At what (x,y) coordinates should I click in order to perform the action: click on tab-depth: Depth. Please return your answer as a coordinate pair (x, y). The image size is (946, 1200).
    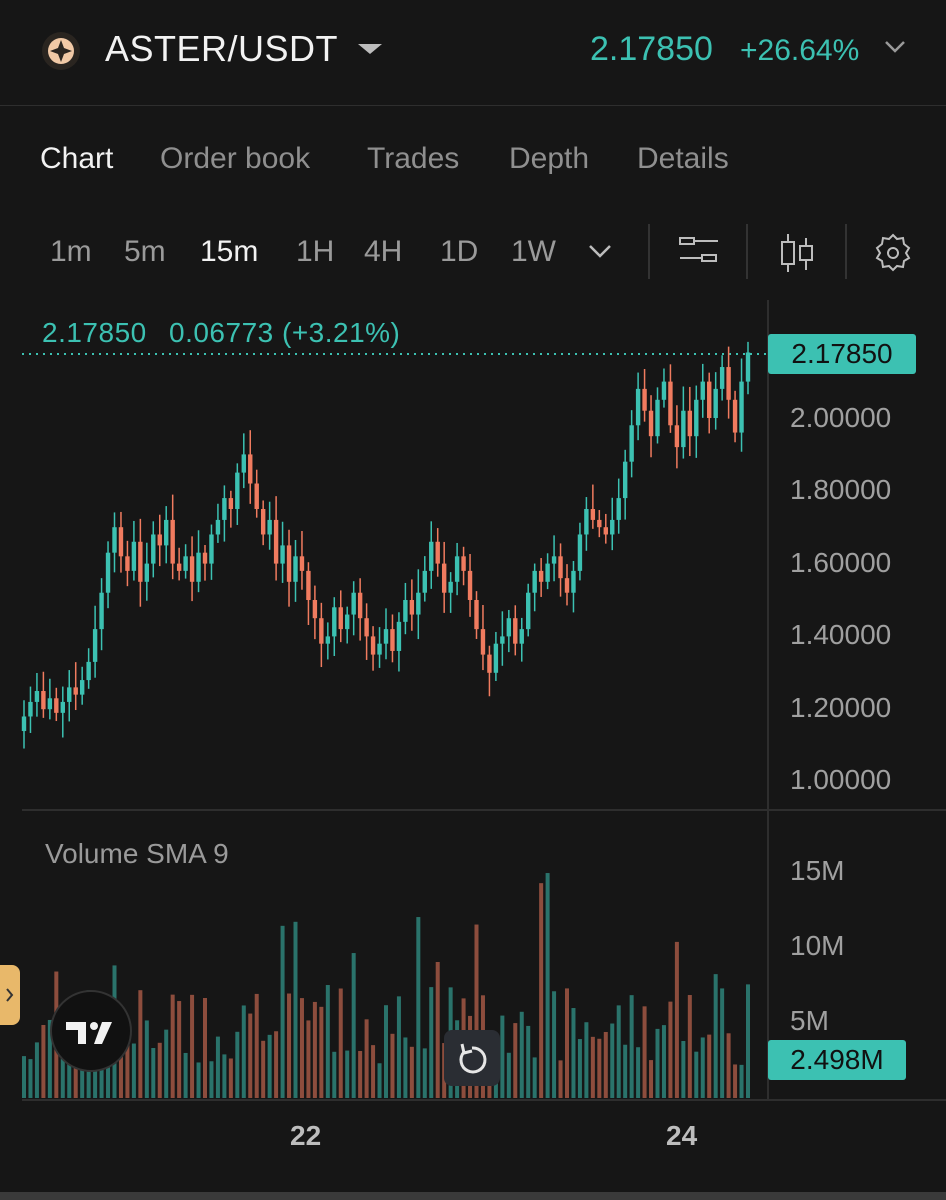
    Looking at the image, I should click on (549, 158).